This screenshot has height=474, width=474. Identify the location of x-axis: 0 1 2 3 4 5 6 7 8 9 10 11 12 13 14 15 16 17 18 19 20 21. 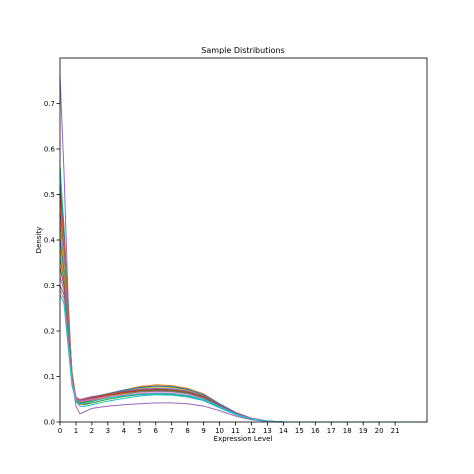
(229, 428).